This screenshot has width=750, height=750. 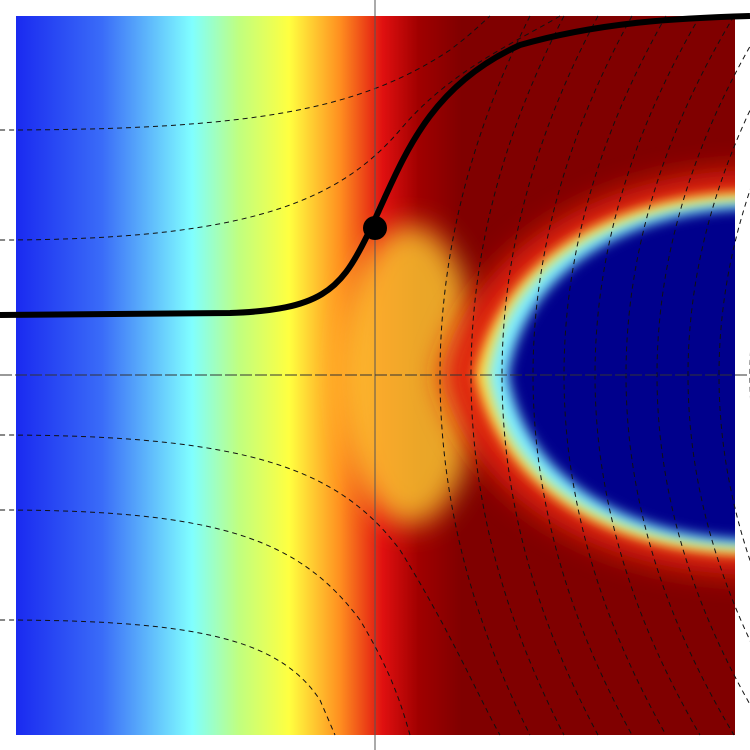 What do you see at coordinates (375, 228) in the screenshot?
I see `marker-point` at bounding box center [375, 228].